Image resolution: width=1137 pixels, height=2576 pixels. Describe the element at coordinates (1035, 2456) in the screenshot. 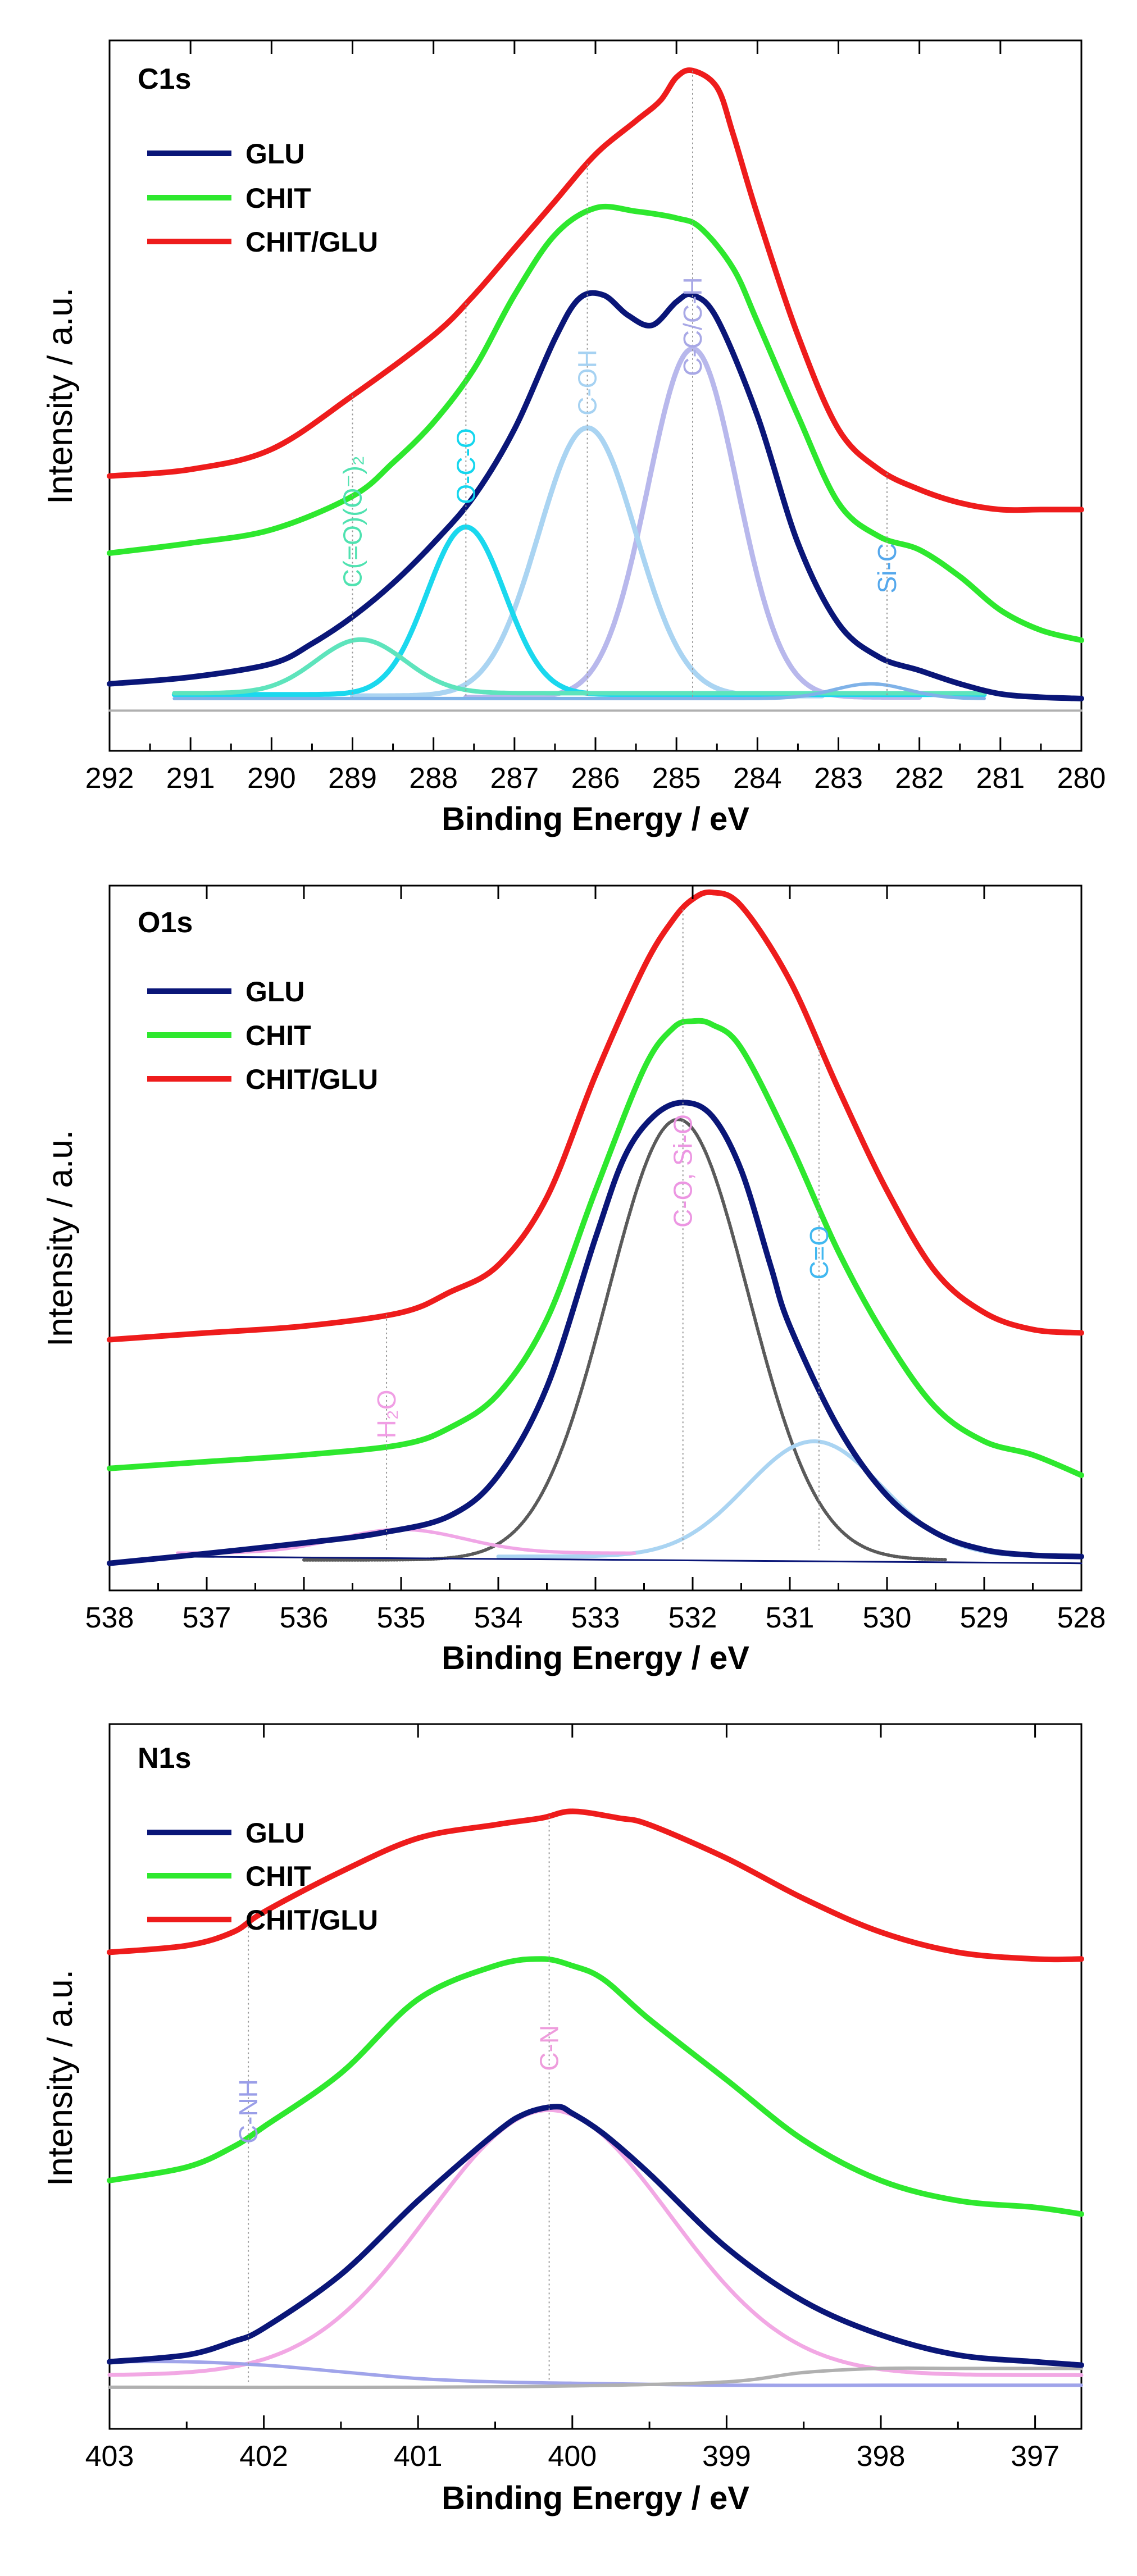

I see `x-tick-label: 397` at that location.